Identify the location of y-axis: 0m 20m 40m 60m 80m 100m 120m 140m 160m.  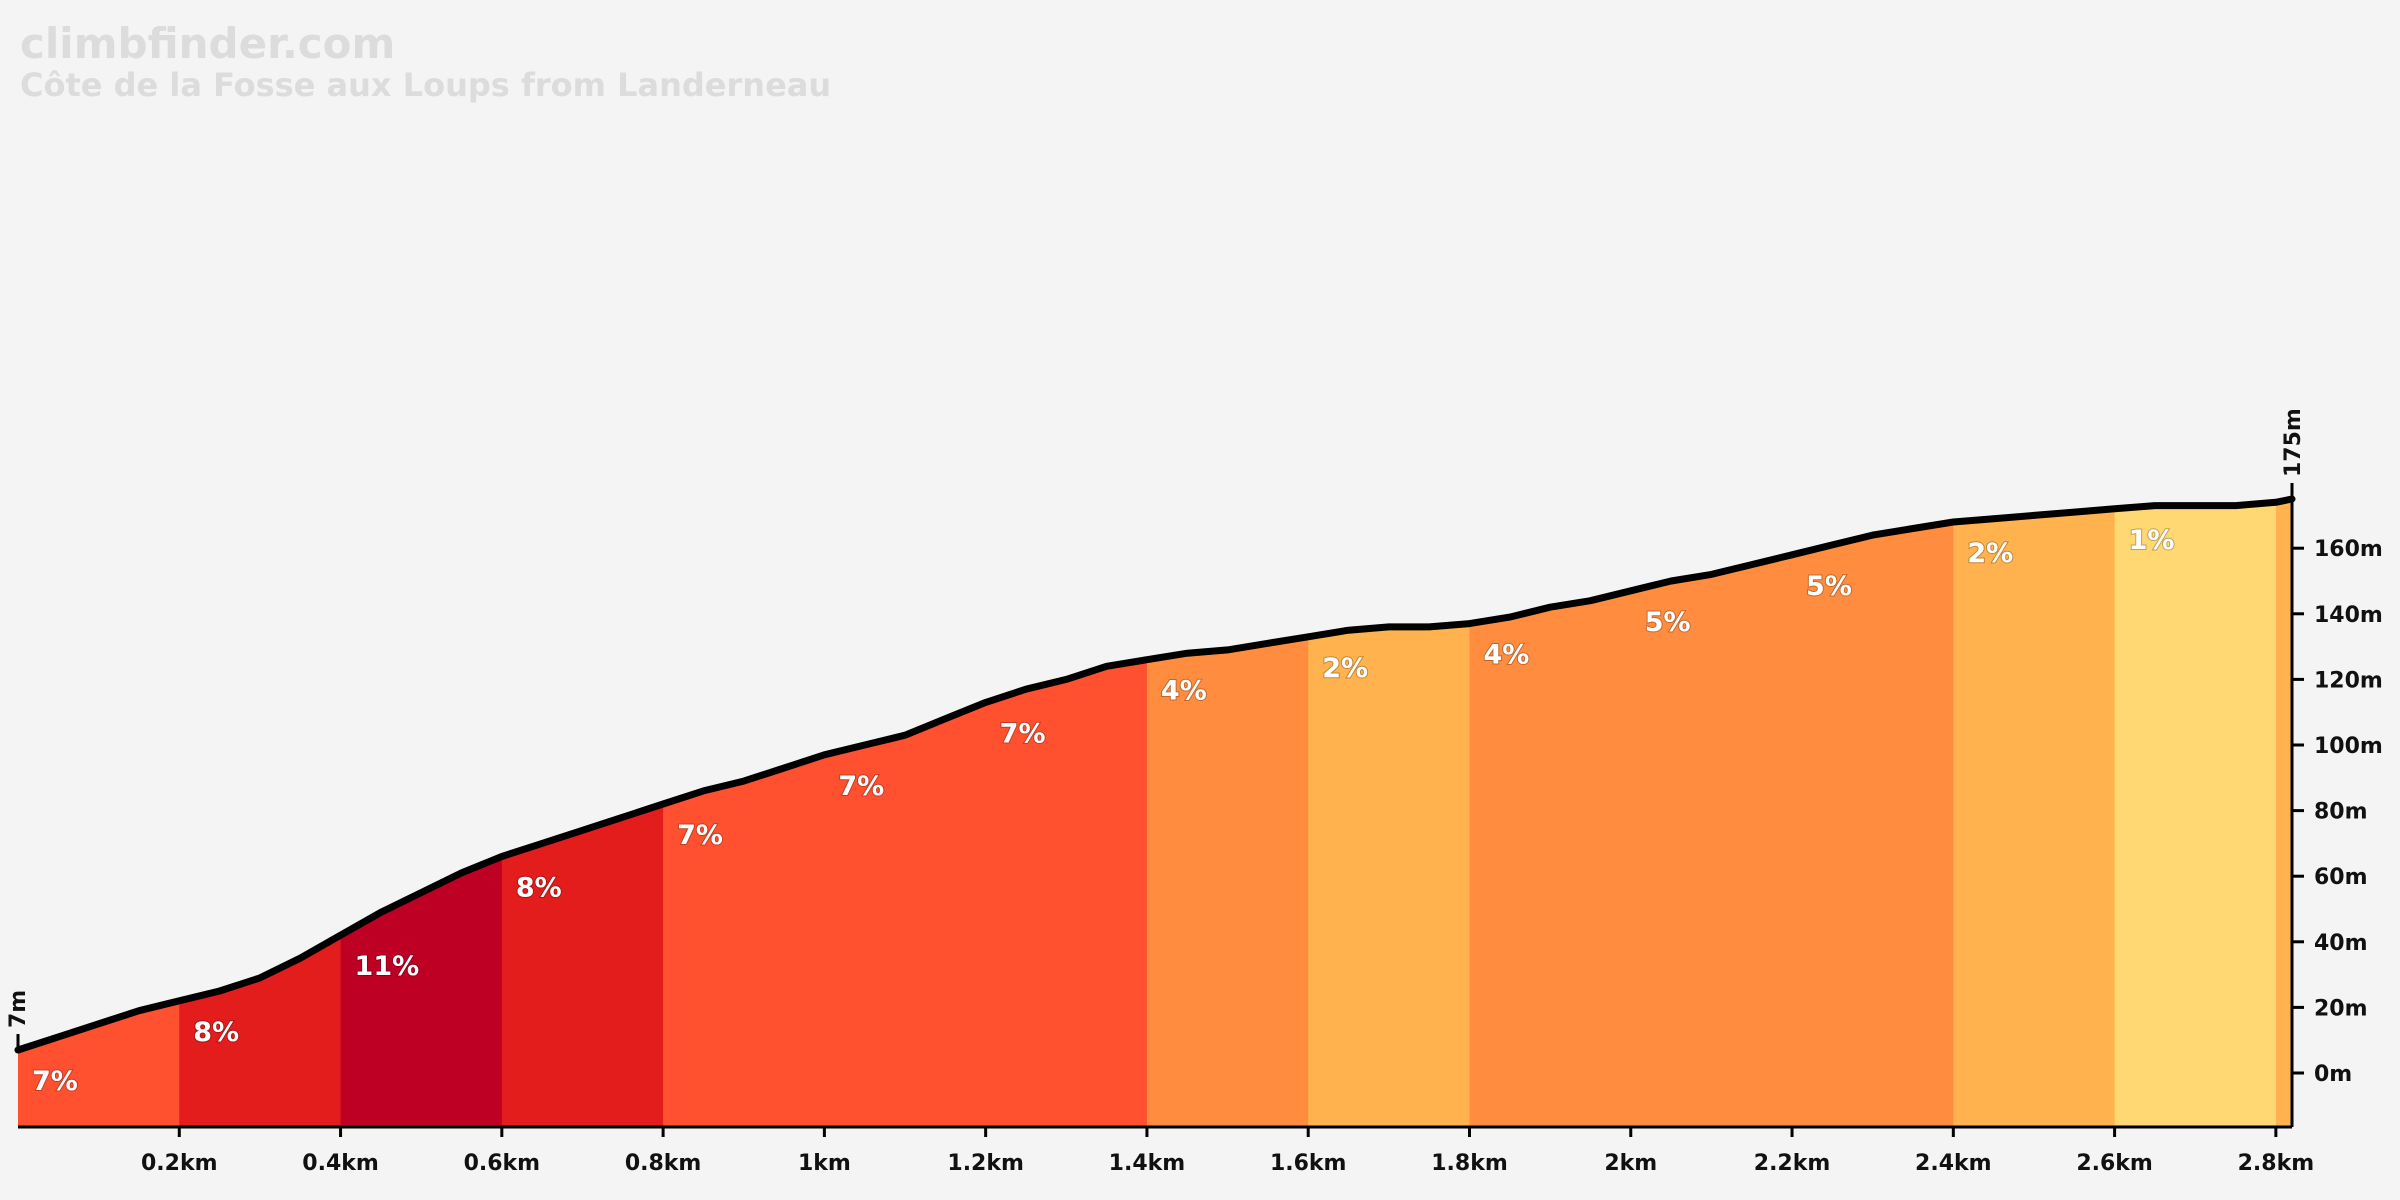
(2336, 813).